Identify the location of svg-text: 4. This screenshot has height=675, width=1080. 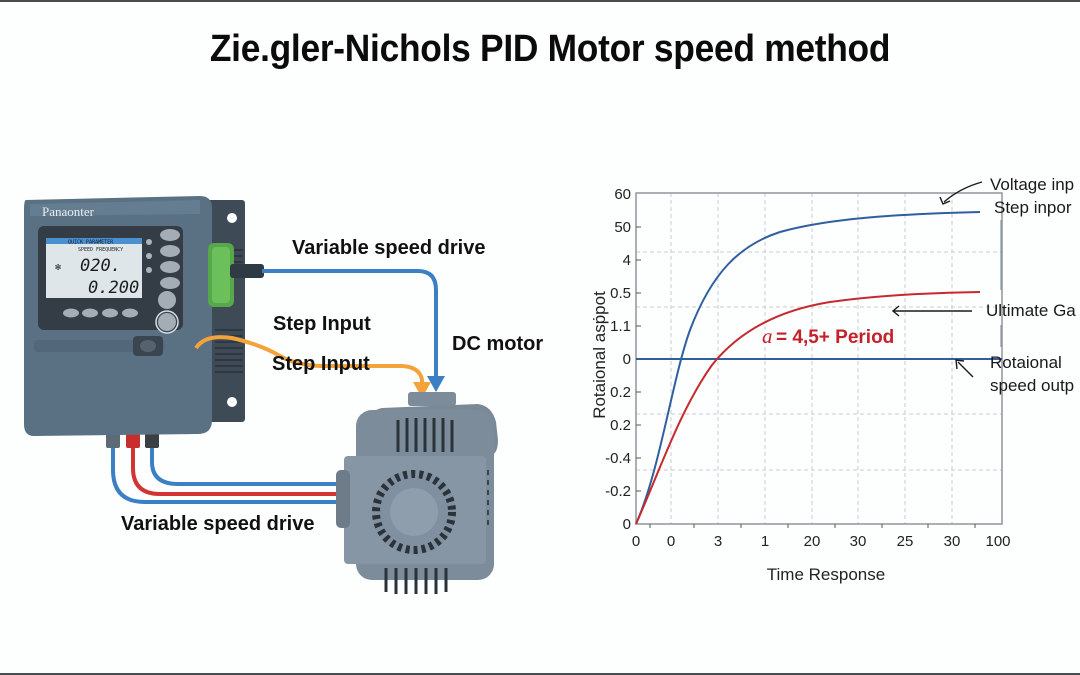
(627, 260).